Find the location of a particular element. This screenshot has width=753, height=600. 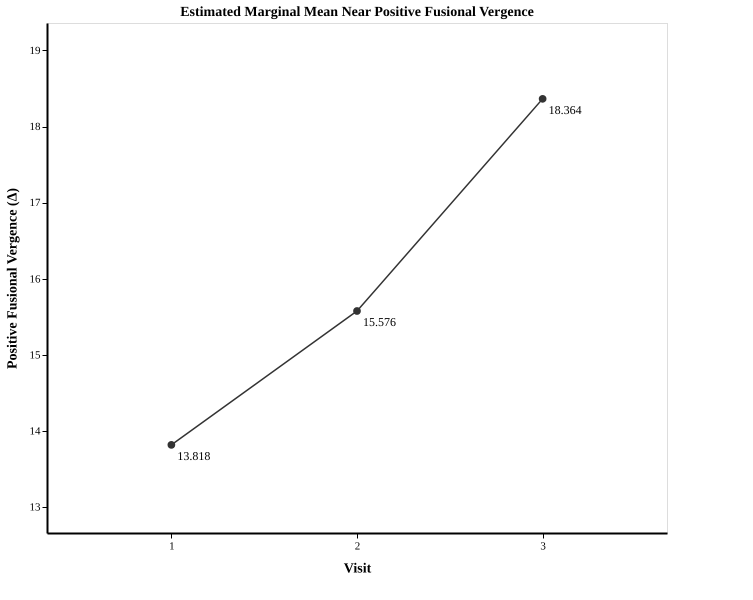

data-label: 18.364 is located at coordinates (565, 109).